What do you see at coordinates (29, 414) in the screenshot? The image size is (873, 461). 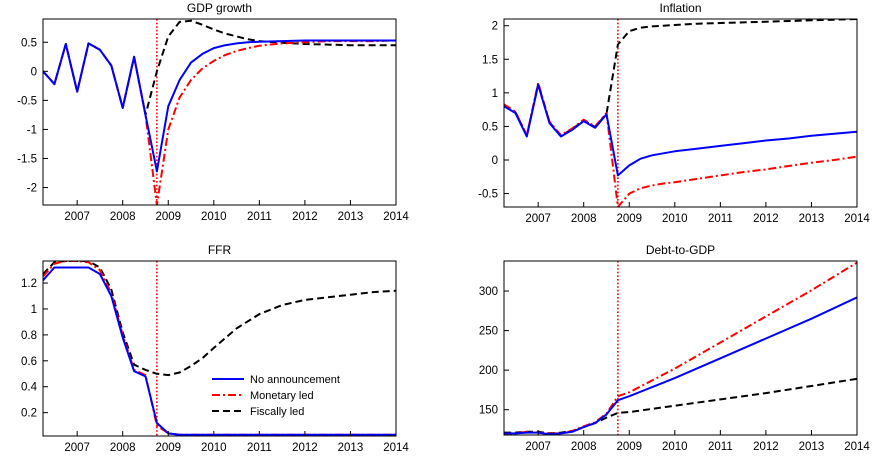 I see `y-tick-label: 0.2` at bounding box center [29, 414].